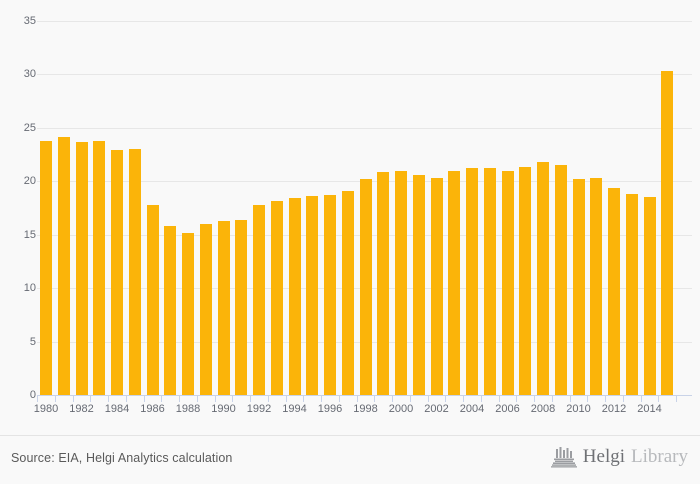 The image size is (700, 484). Describe the element at coordinates (401, 409) in the screenshot. I see `x-axis-tick-label: 2000` at that location.